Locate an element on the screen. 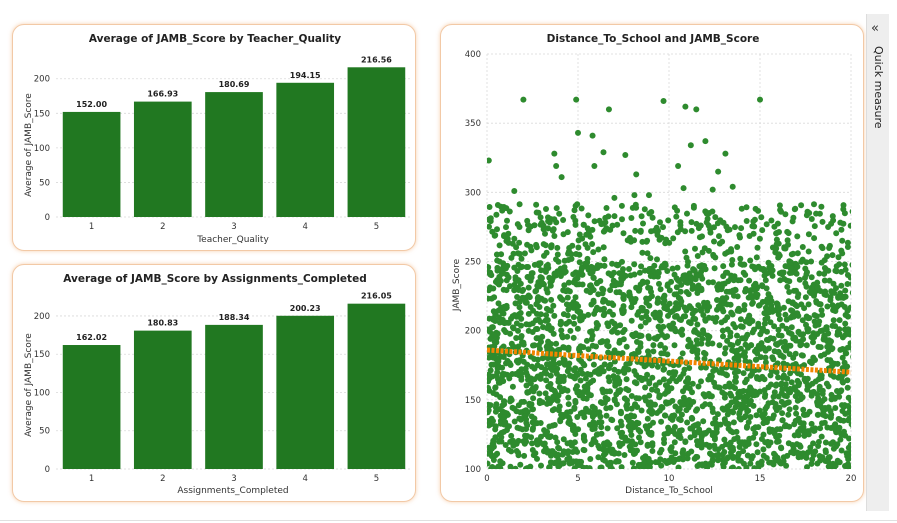 The height and width of the screenshot is (523, 897). quick-measure-panel: « Quick measure is located at coordinates (877, 262).